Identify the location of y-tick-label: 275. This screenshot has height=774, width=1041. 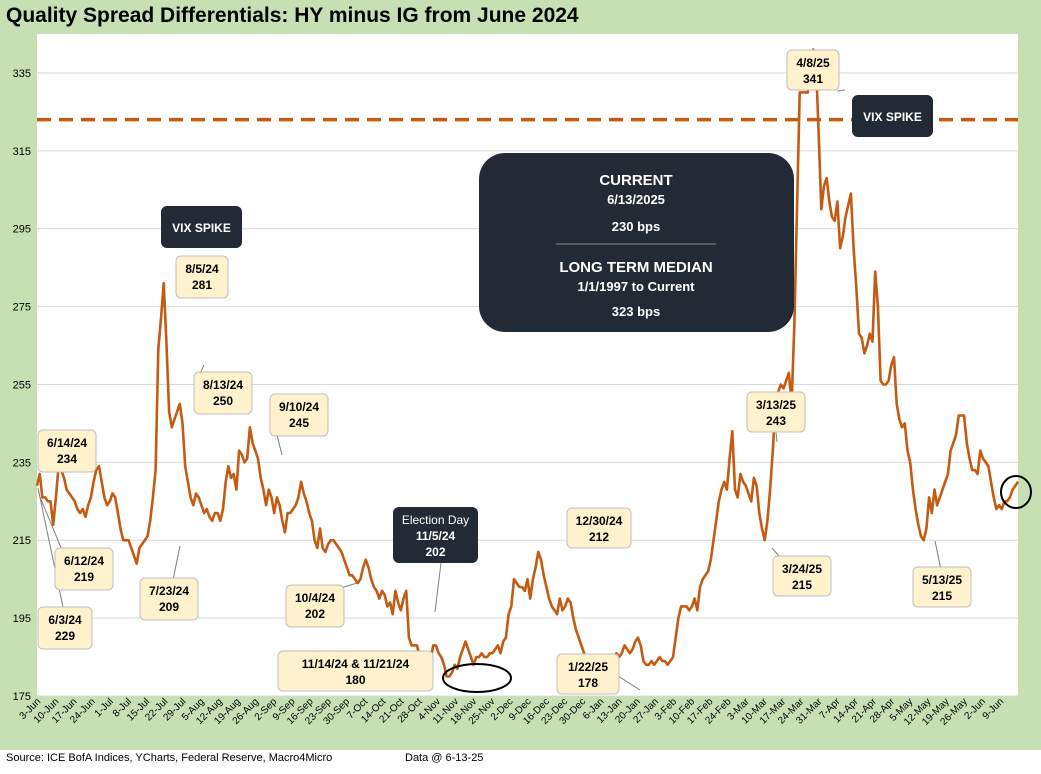
(22, 308).